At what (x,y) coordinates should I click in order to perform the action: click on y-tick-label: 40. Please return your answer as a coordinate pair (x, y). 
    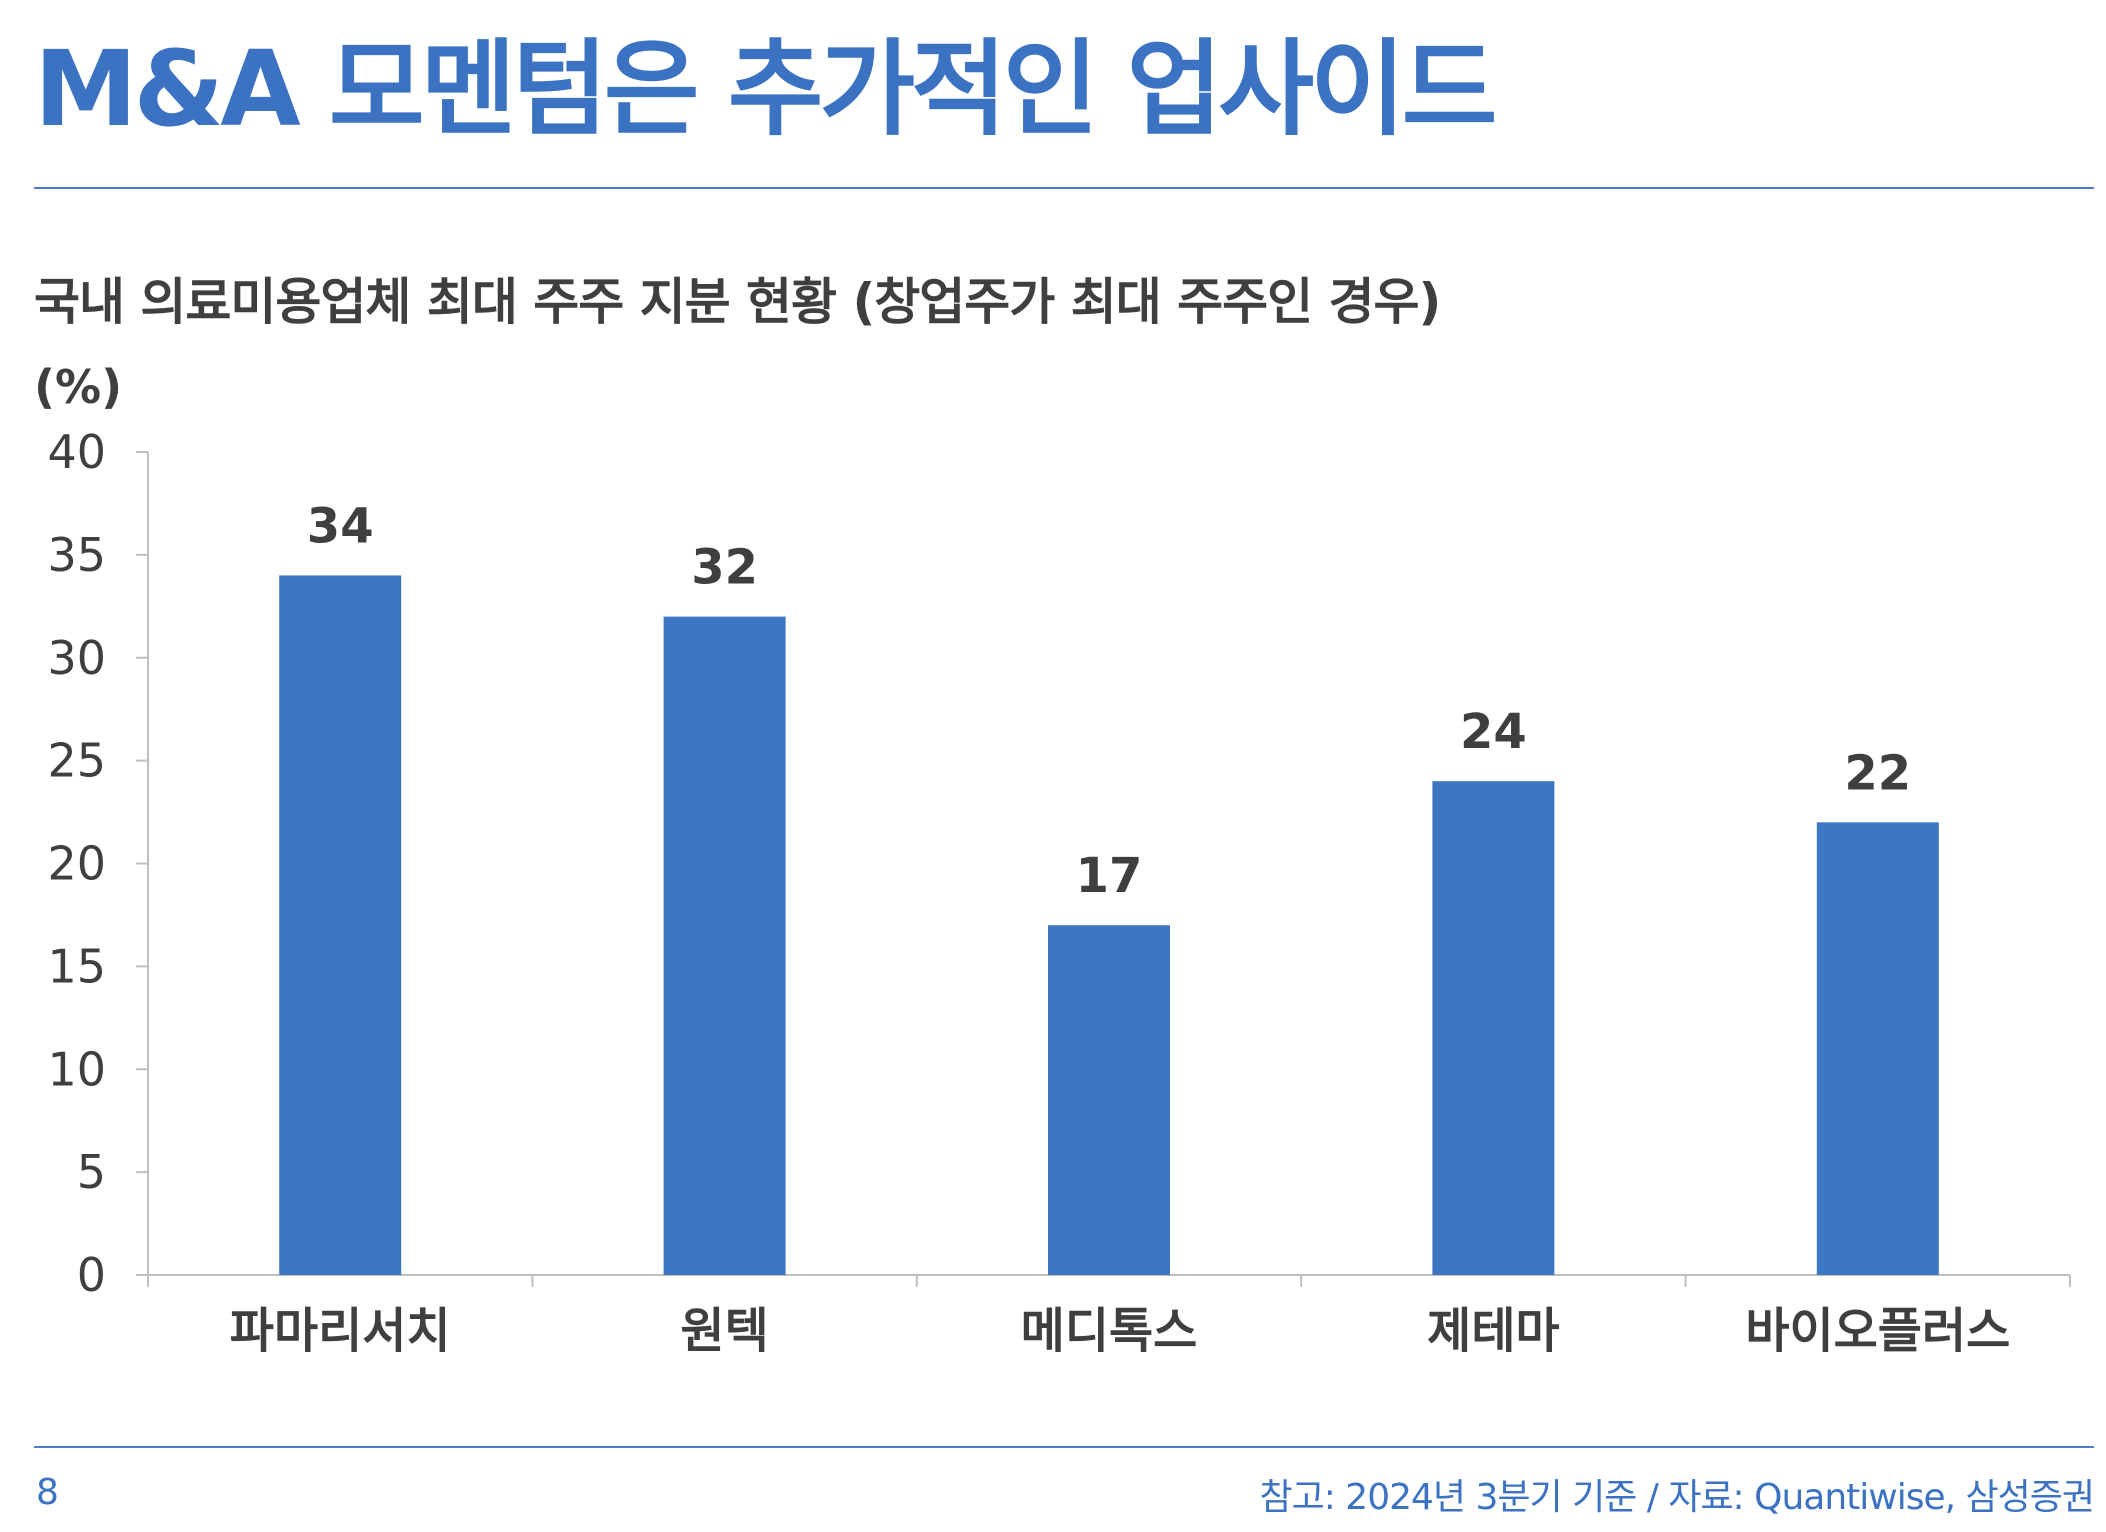
    Looking at the image, I should click on (76, 452).